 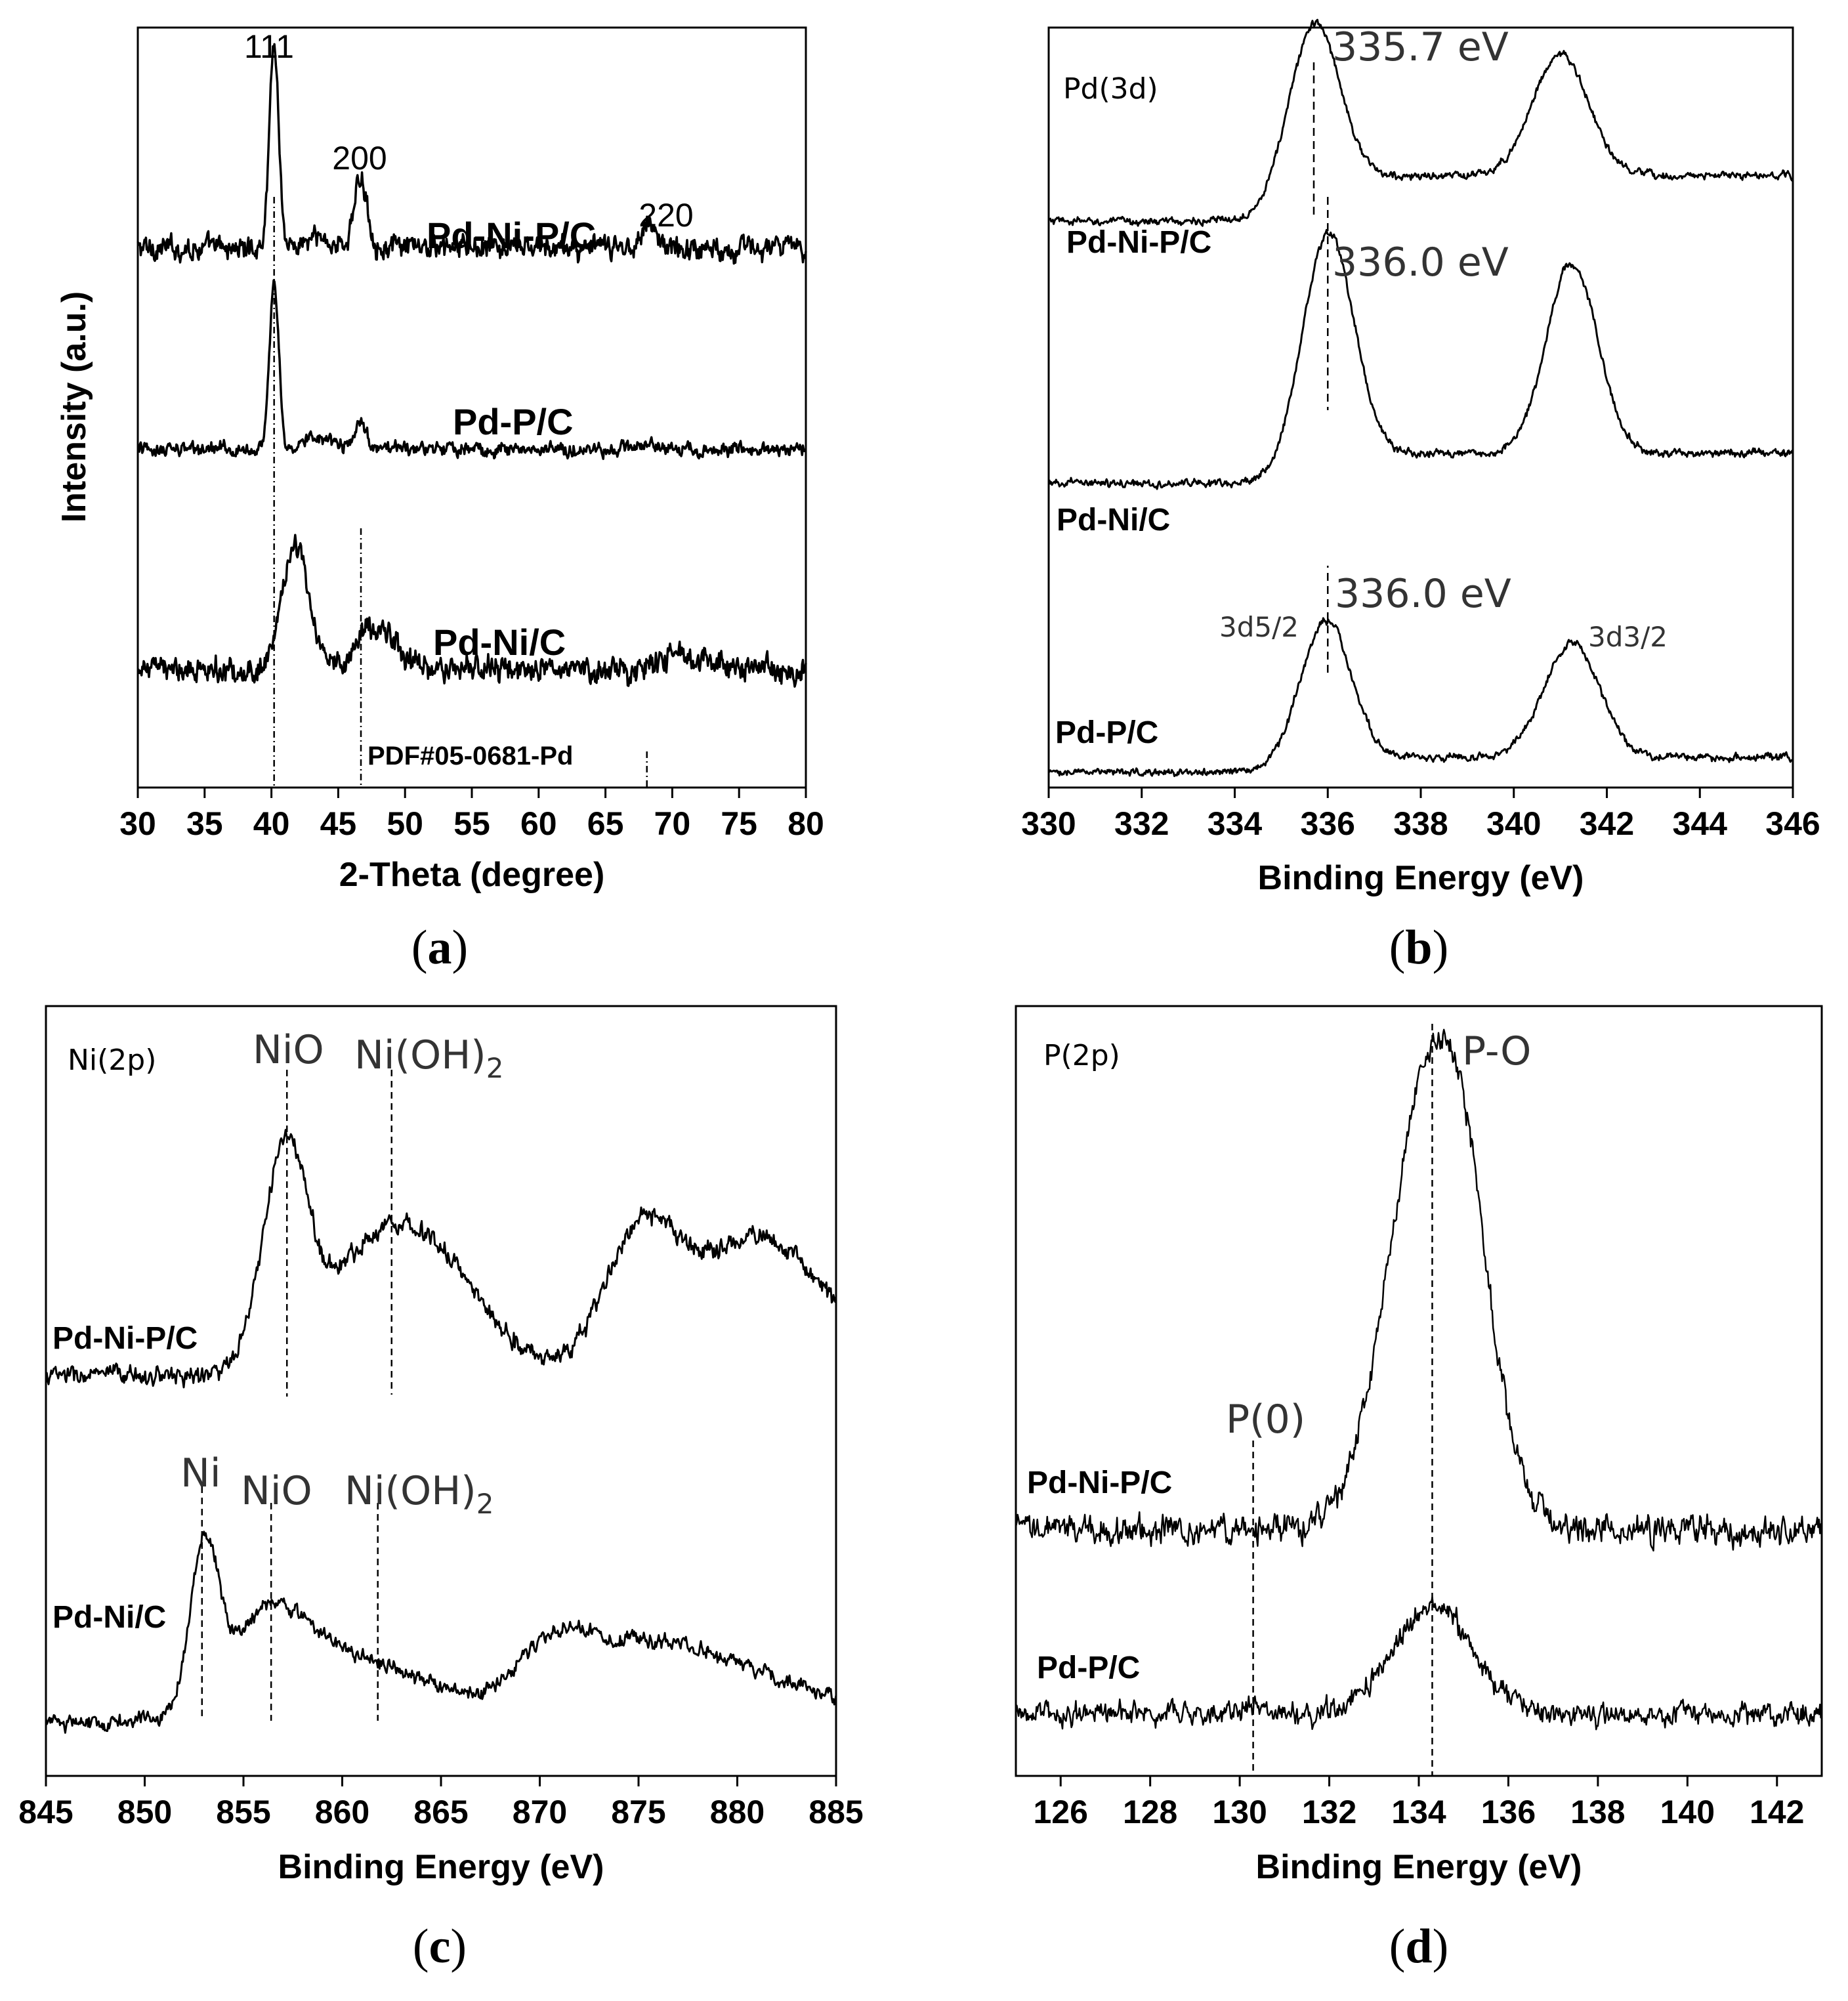 What do you see at coordinates (737, 1812) in the screenshot?
I see `x-tick-label: 880` at bounding box center [737, 1812].